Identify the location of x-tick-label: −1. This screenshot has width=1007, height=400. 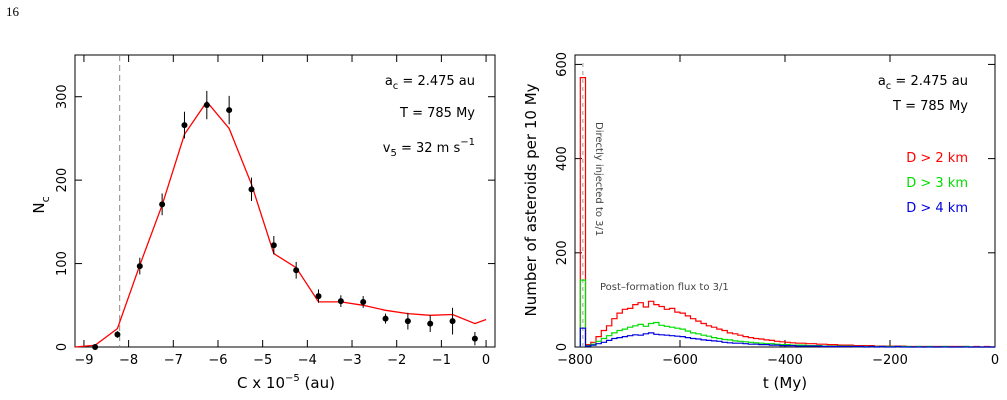
(441, 360).